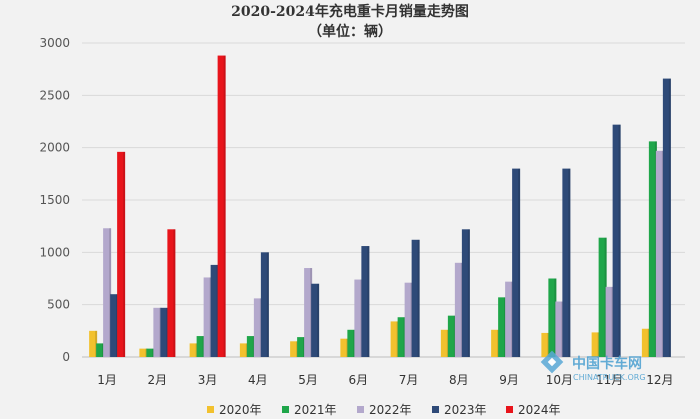 This screenshot has width=700, height=419. Describe the element at coordinates (539, 410) in the screenshot. I see `legend-label: 2024年` at that location.